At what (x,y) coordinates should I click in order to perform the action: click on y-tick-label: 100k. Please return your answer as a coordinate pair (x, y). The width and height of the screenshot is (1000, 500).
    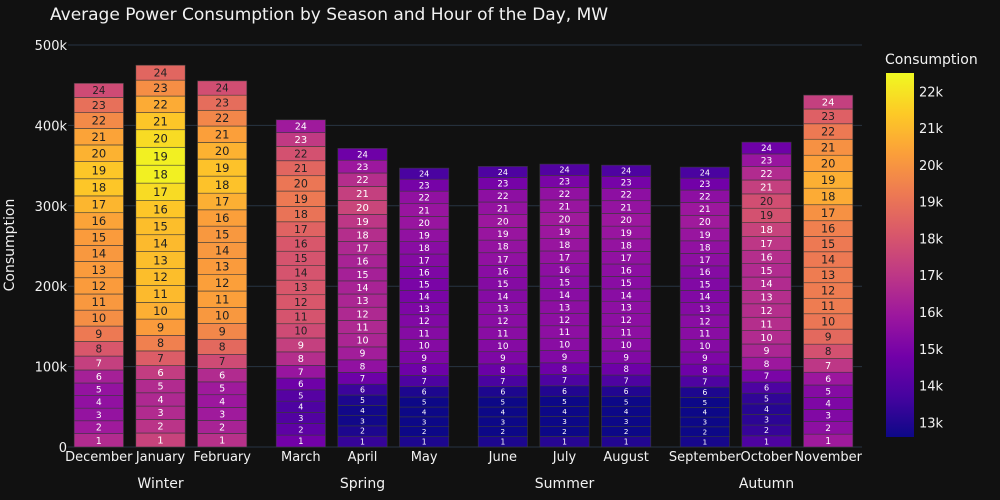
    Looking at the image, I should click on (51, 368).